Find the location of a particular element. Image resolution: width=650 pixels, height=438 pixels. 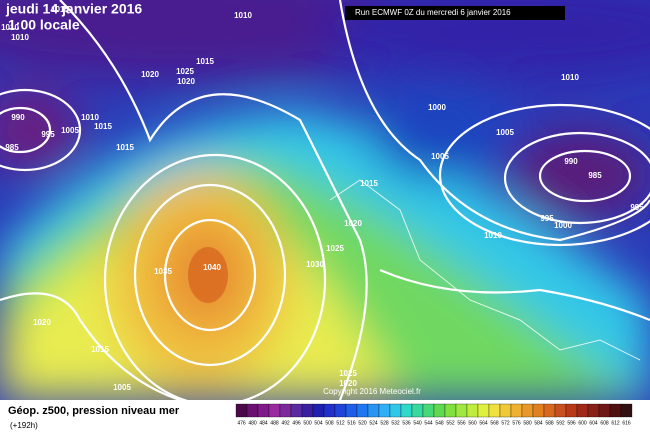

legend-tick: 496 is located at coordinates (296, 423).